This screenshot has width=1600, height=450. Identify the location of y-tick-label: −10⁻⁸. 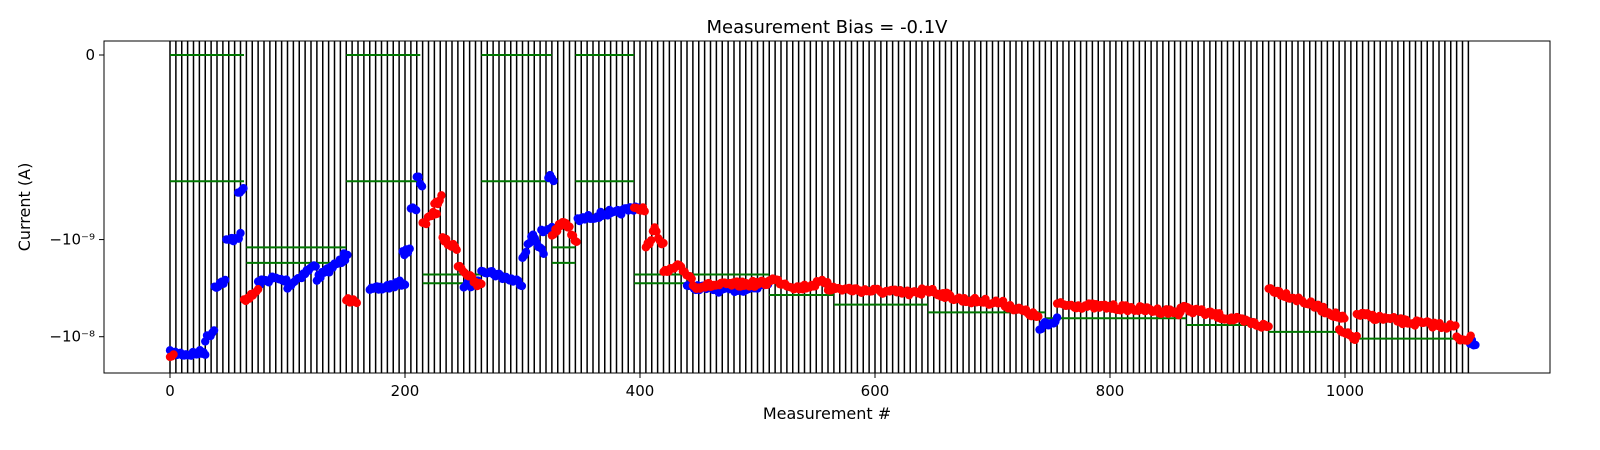
(72, 337).